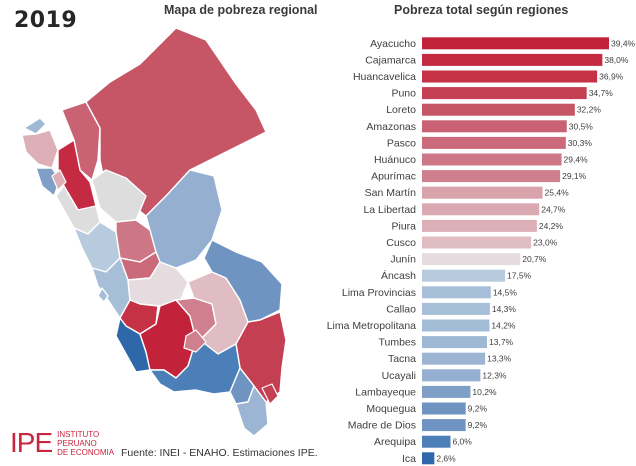  Describe the element at coordinates (581, 126) in the screenshot. I see `bar-value-label: 30,5%` at that location.